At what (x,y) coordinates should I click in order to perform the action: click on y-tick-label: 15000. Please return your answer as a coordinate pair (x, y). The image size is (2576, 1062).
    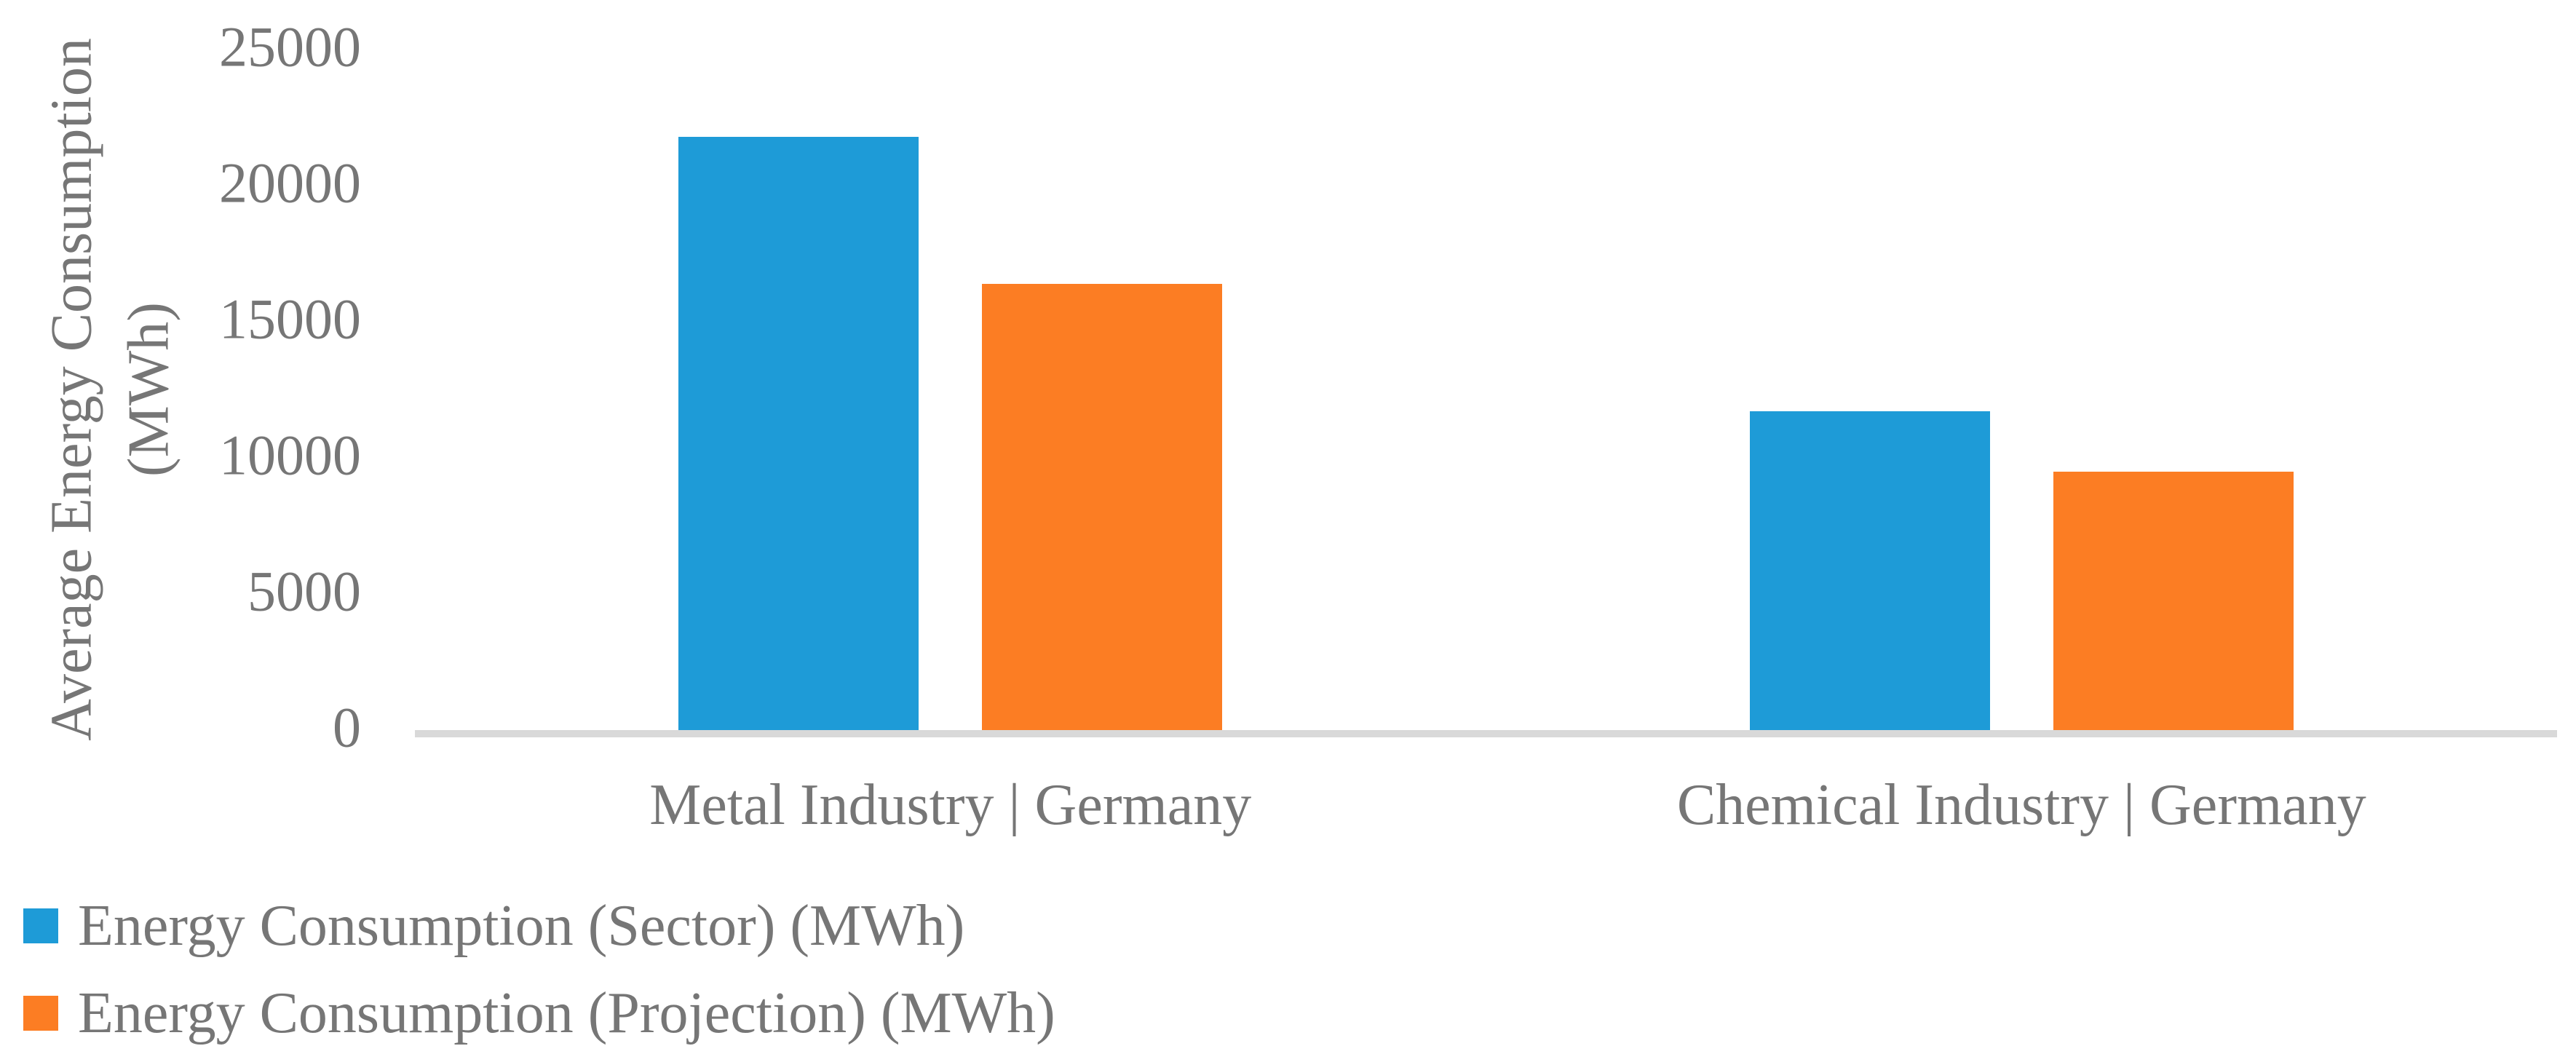
    Looking at the image, I should click on (290, 319).